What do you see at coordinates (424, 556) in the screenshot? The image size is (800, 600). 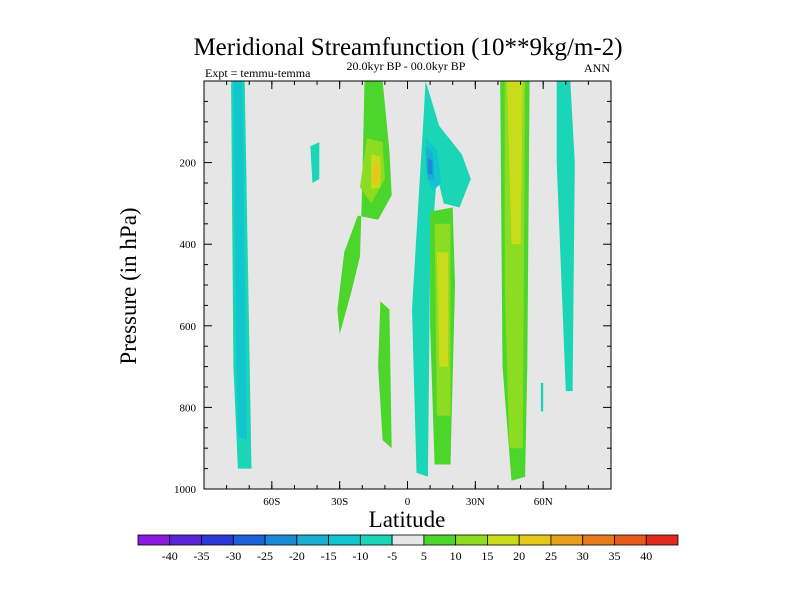 I see `colorbar-label: 5` at bounding box center [424, 556].